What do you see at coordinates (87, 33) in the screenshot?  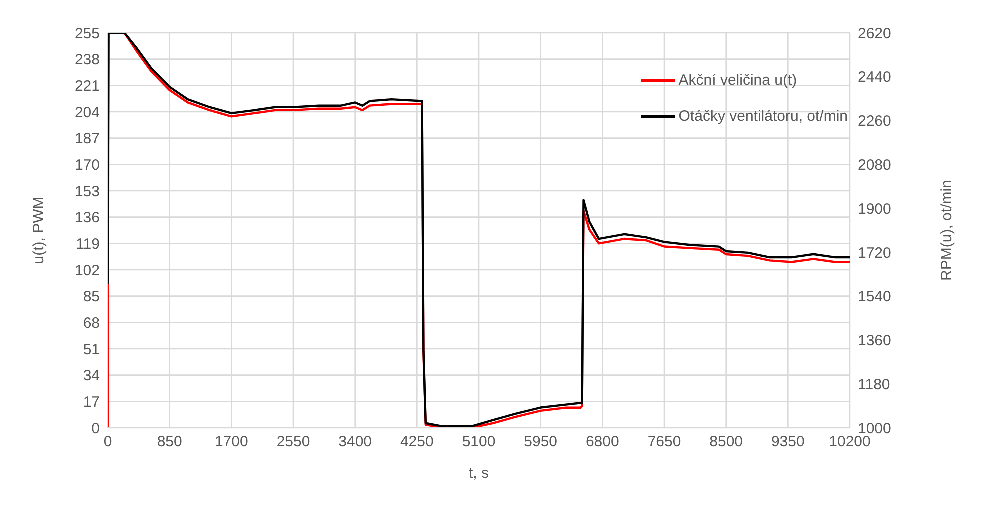 I see `y-tick-label: 255` at bounding box center [87, 33].